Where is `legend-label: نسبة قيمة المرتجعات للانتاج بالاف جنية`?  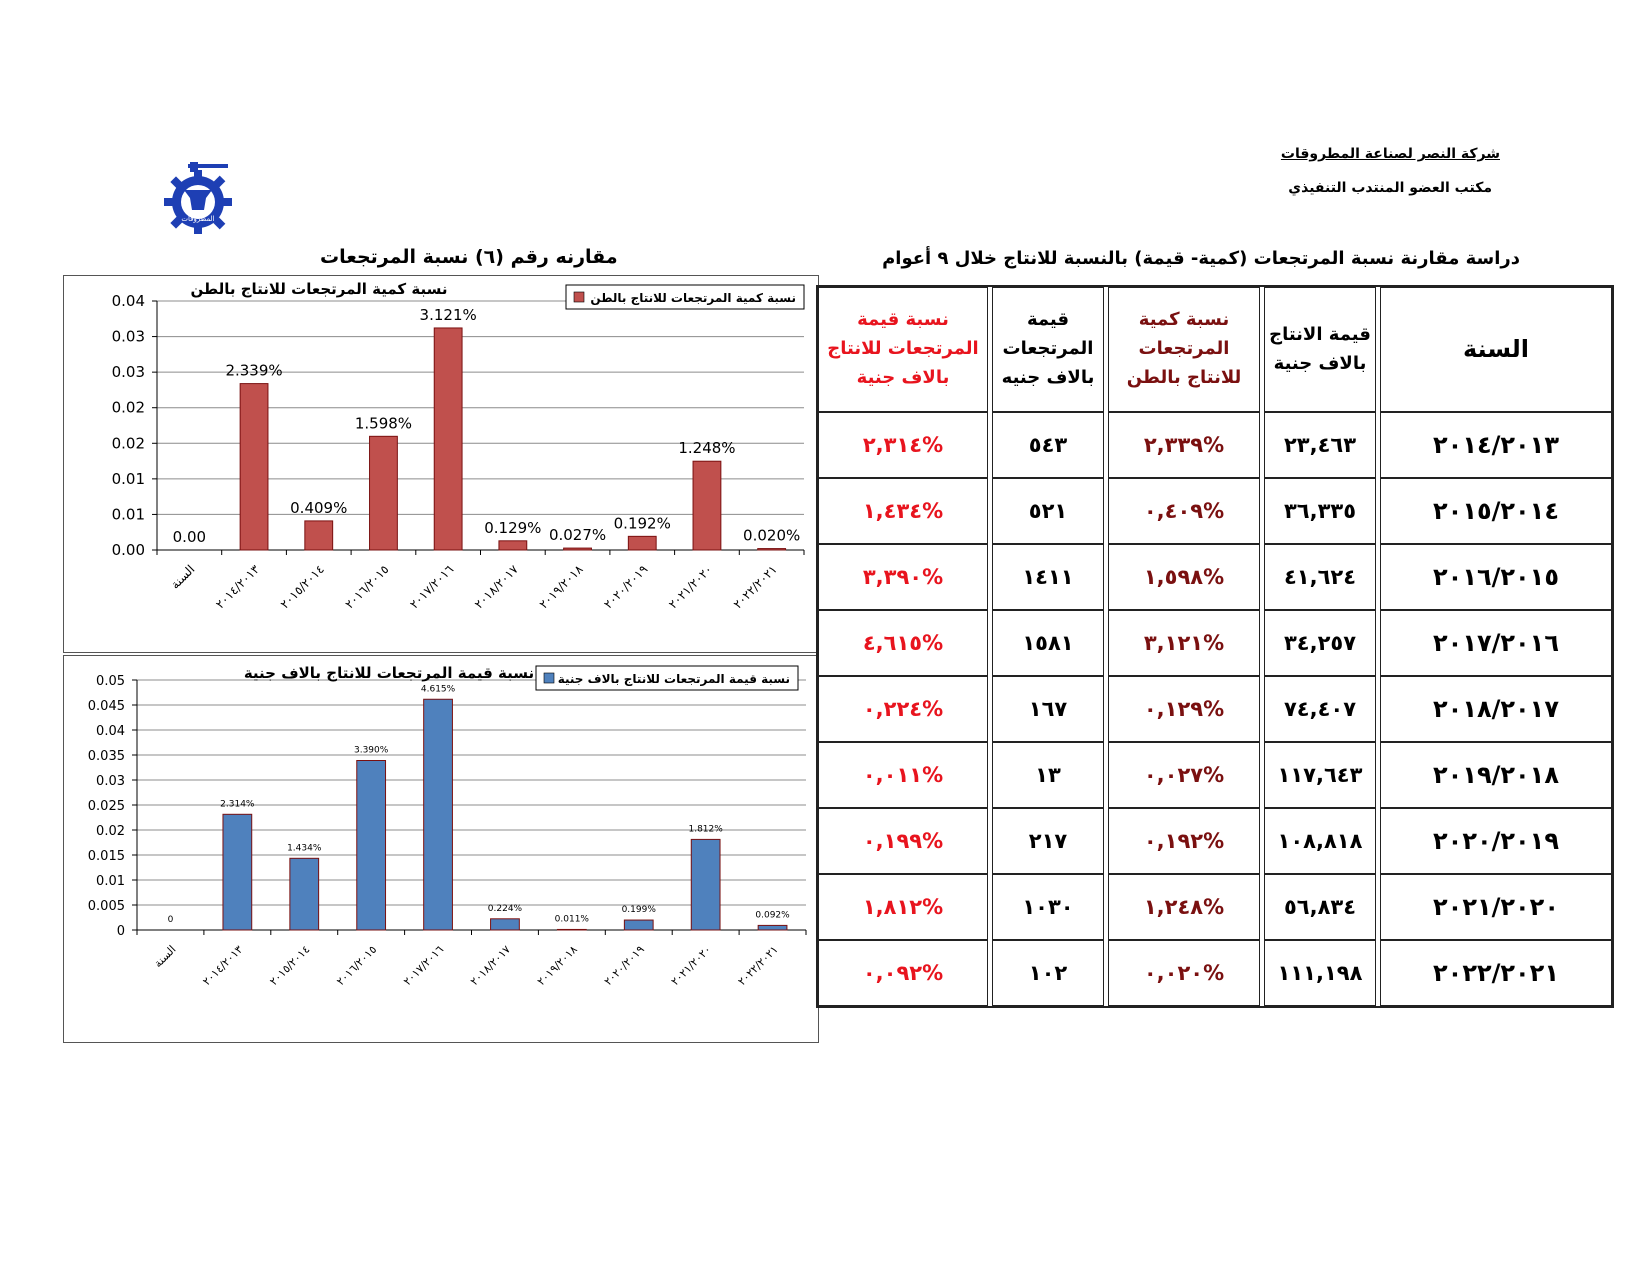
legend-label: نسبة قيمة المرتجعات للانتاج بالاف جنية is located at coordinates (674, 679).